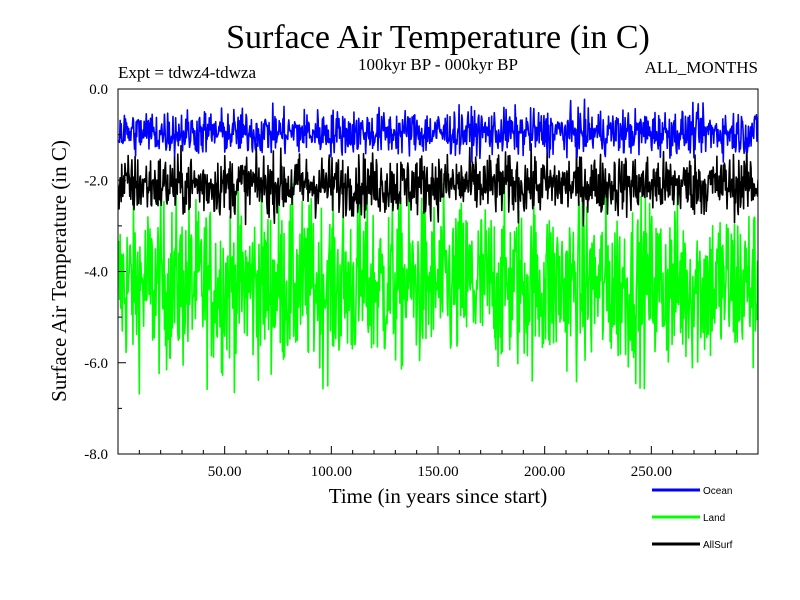 The height and width of the screenshot is (600, 800). I want to click on legend-label-allsurf: AllSurf, so click(718, 545).